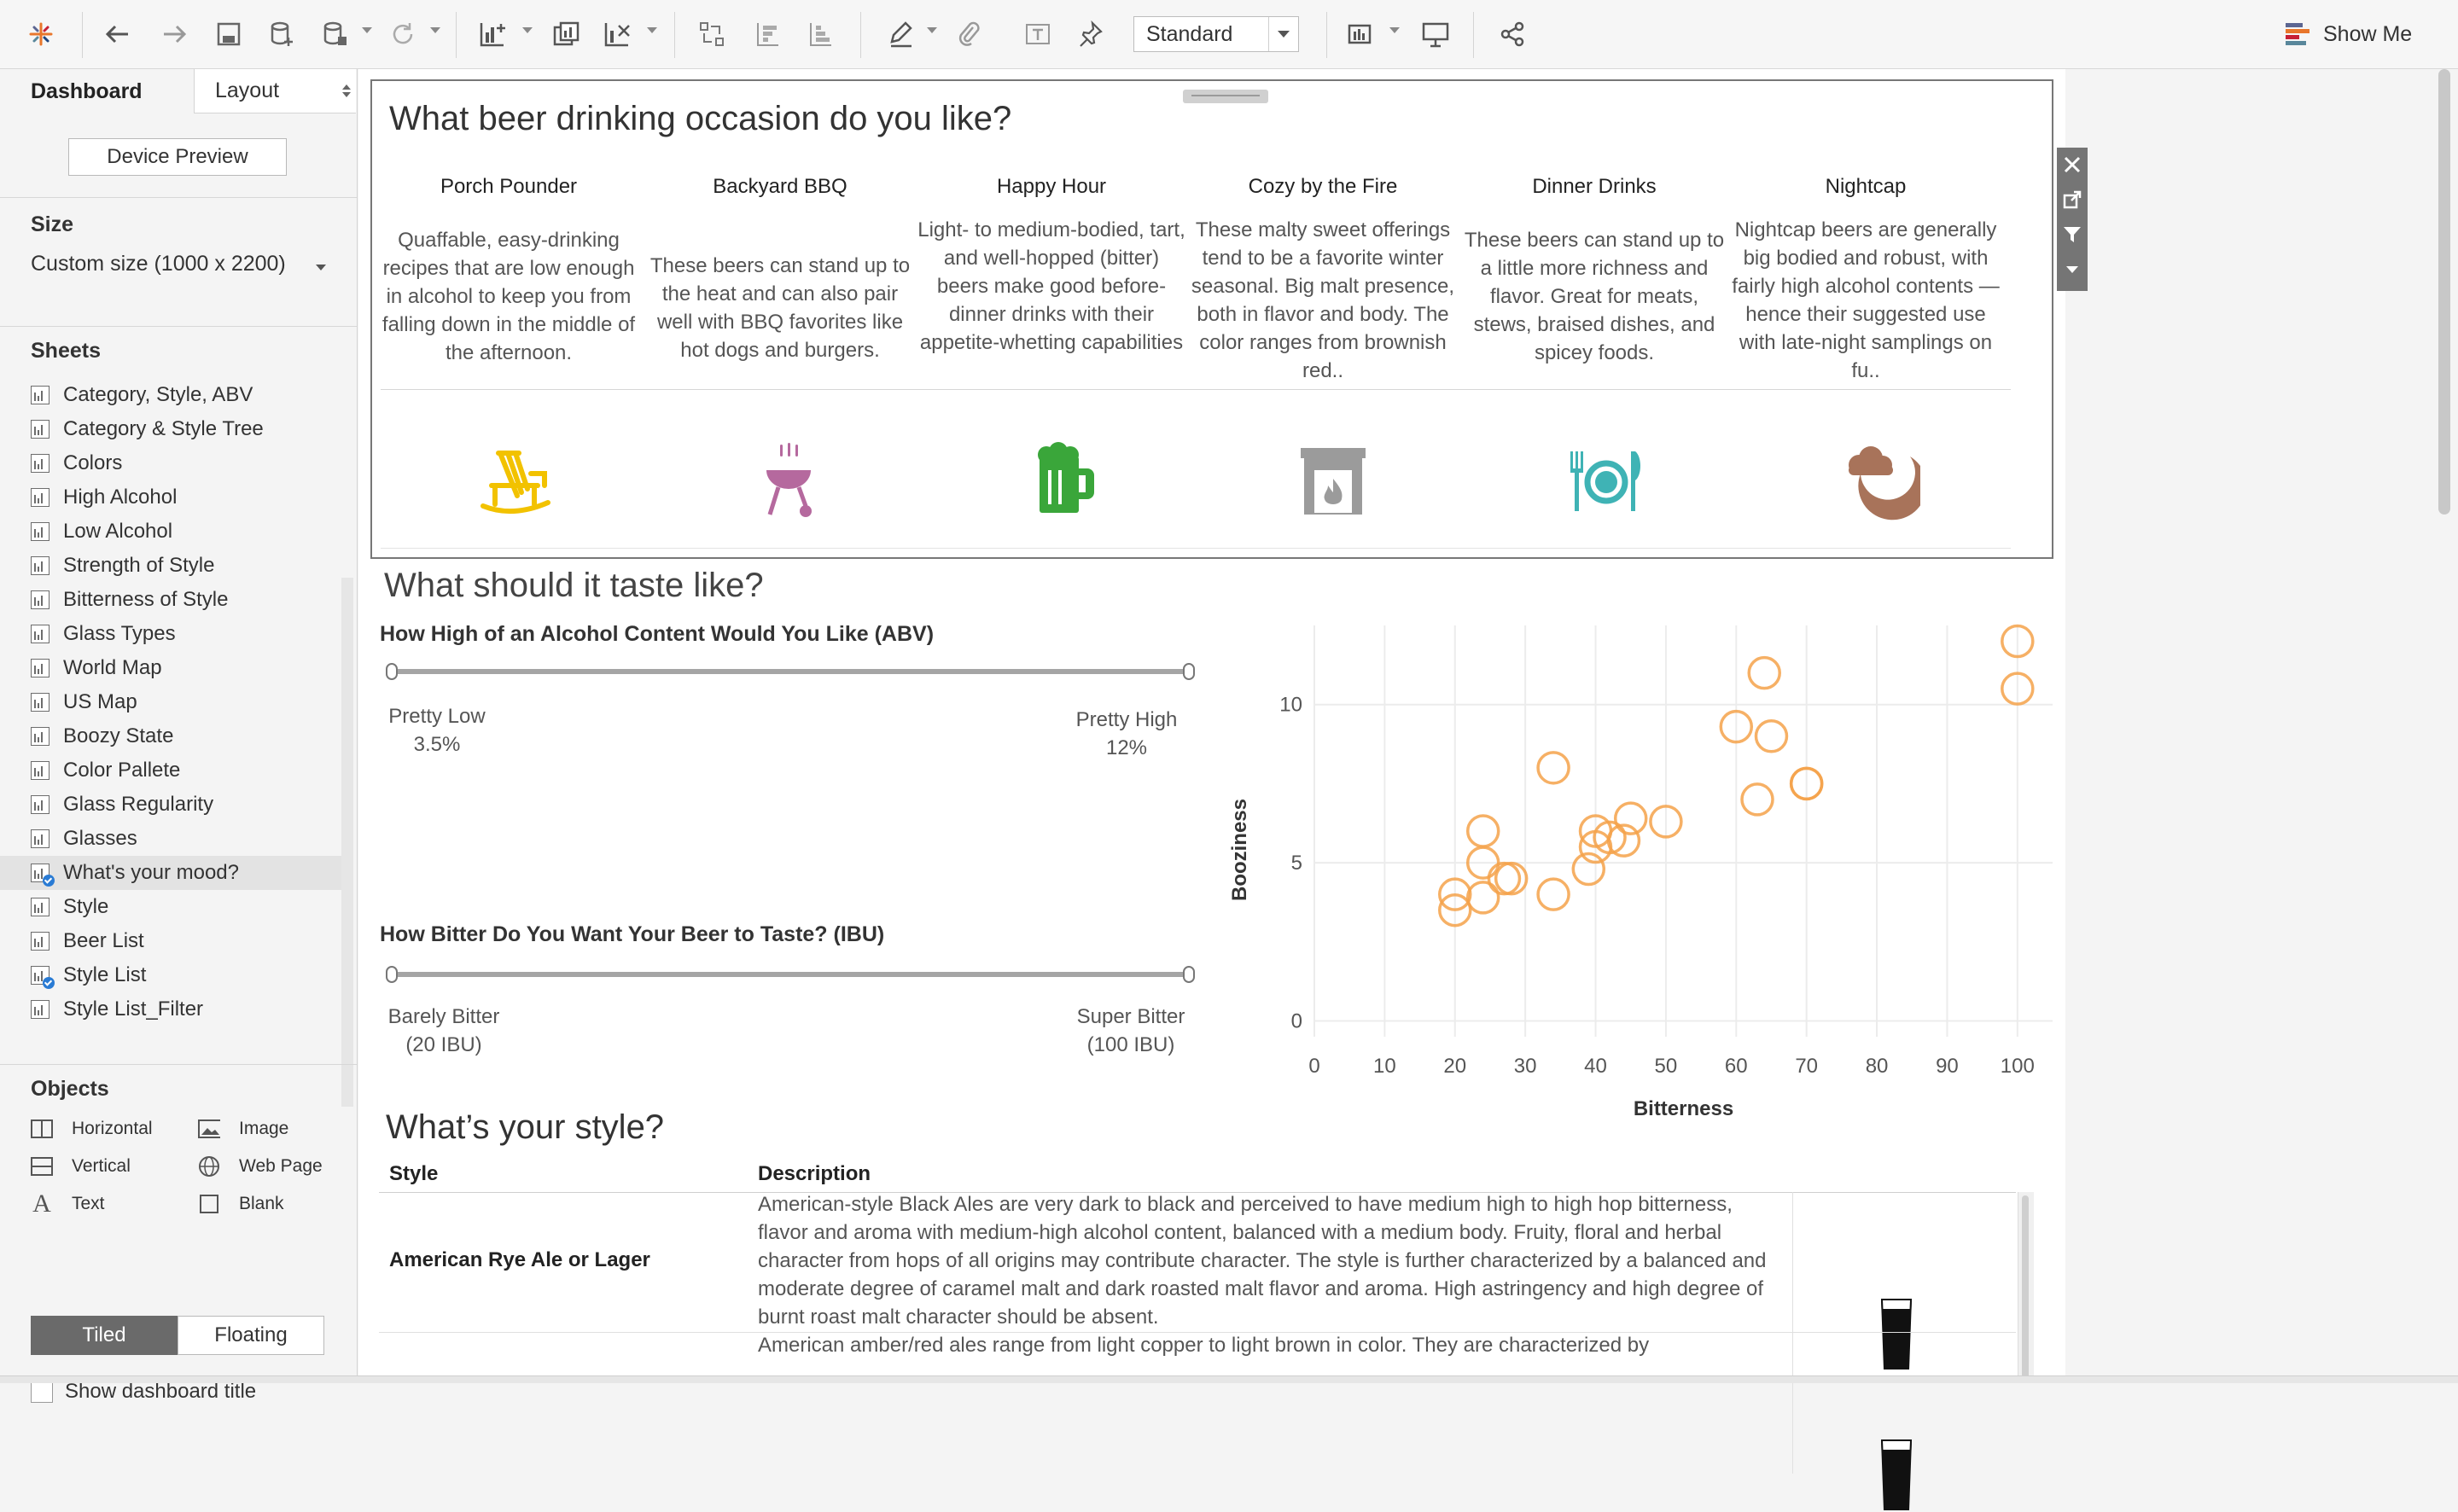 The width and height of the screenshot is (2458, 1512). What do you see at coordinates (170, 1009) in the screenshot?
I see `sheet-item: Style List_Filter` at bounding box center [170, 1009].